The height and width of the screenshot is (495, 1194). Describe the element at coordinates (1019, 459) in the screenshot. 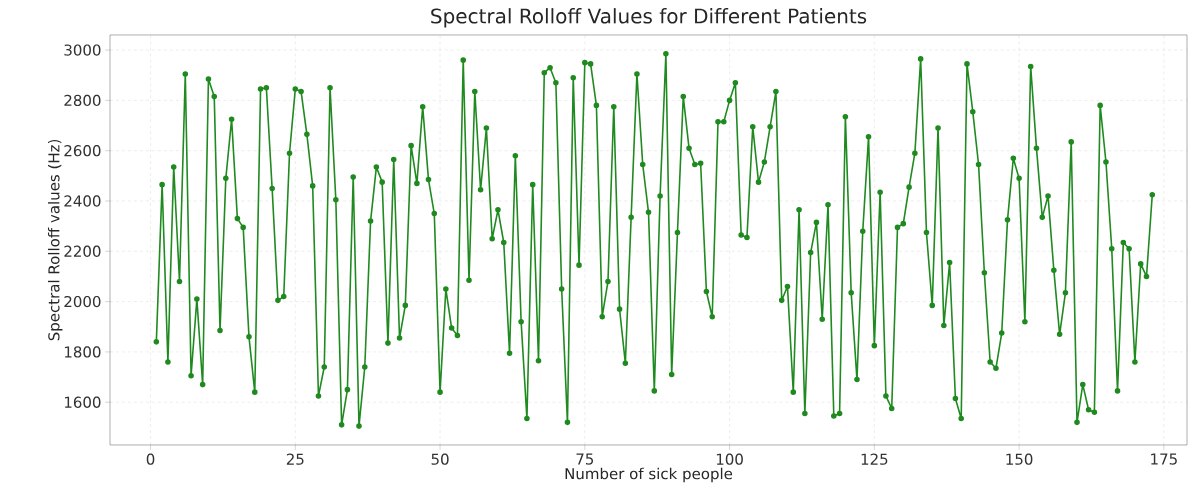

I see `x-tick-label: 150` at that location.